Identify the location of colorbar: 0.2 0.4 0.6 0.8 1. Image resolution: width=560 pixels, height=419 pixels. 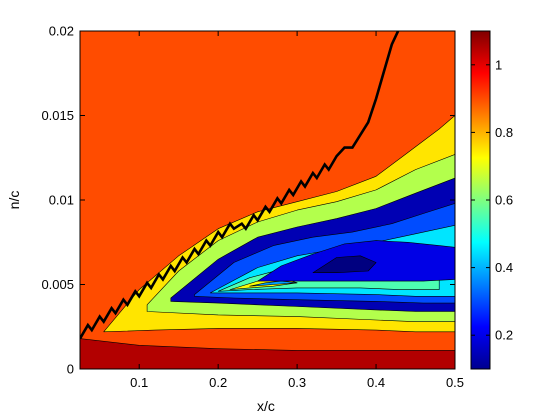
(491, 200).